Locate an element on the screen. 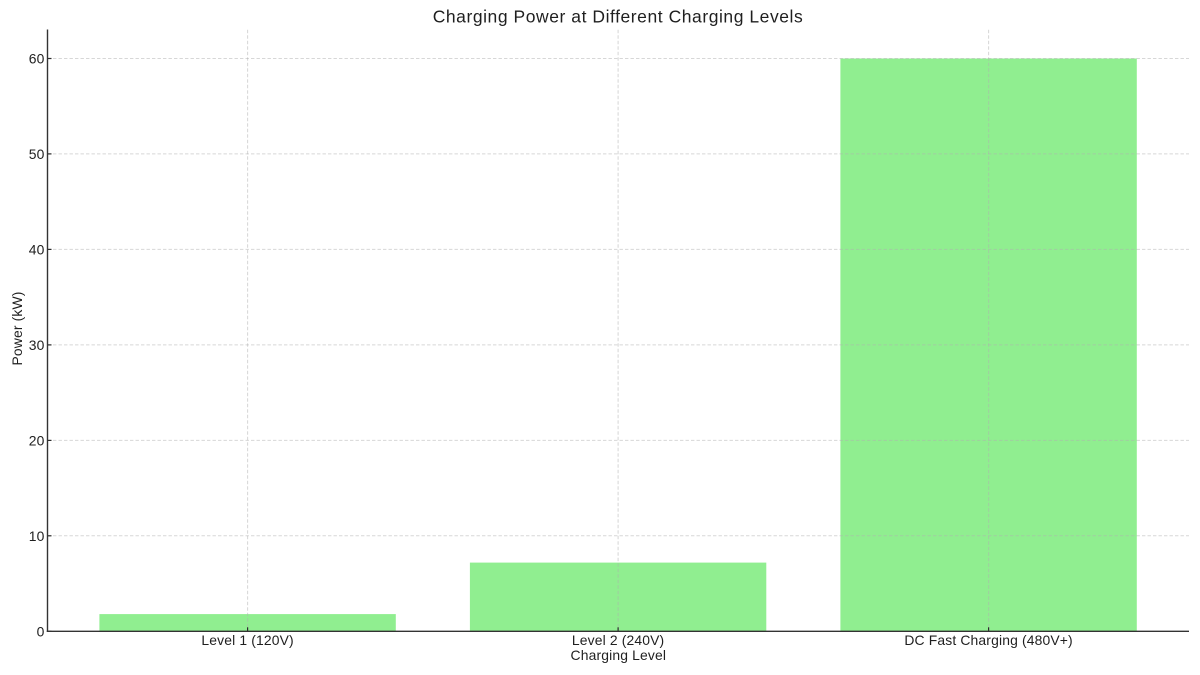 This screenshot has width=1200, height=675. svg-text: Level 1 (120V) is located at coordinates (247, 640).